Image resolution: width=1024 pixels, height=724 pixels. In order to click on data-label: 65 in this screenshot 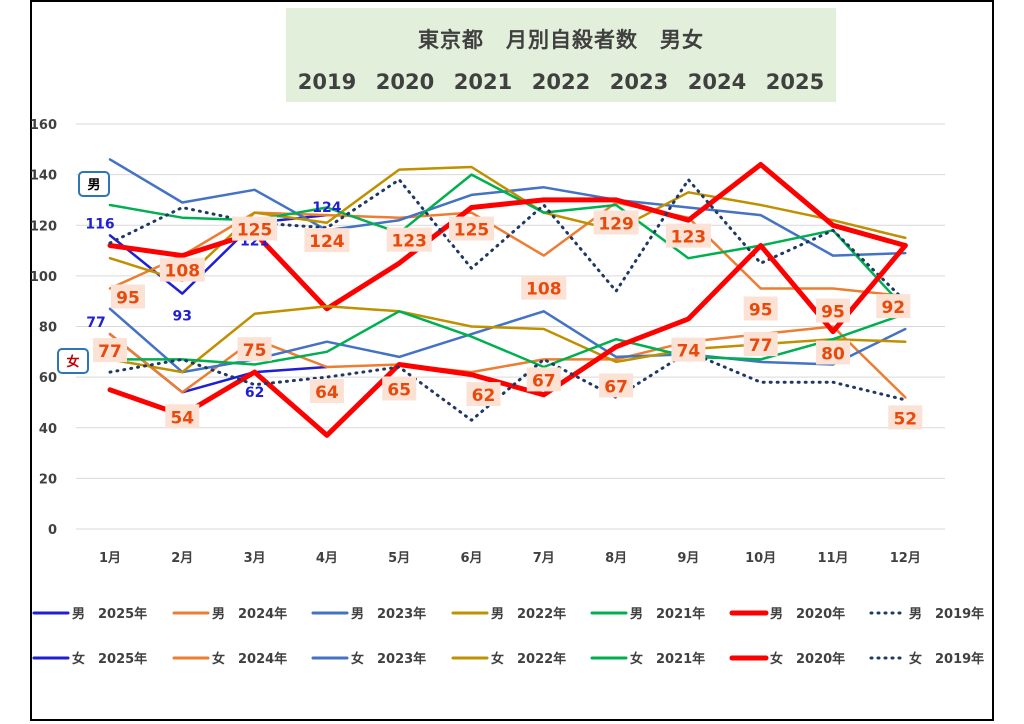, I will do `click(399, 390)`.